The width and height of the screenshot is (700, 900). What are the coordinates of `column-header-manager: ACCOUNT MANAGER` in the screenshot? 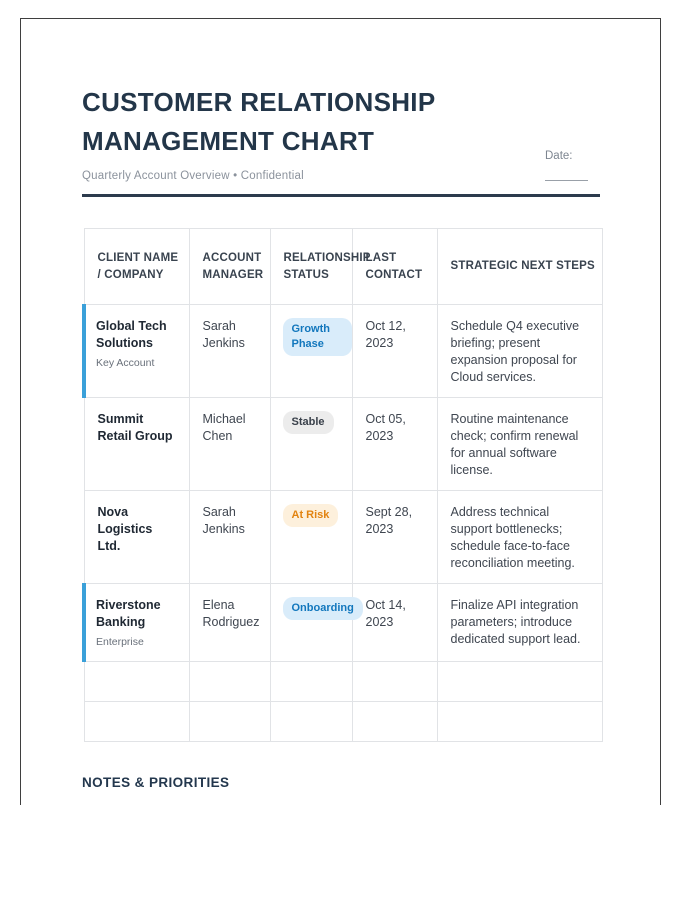 It's located at (229, 266).